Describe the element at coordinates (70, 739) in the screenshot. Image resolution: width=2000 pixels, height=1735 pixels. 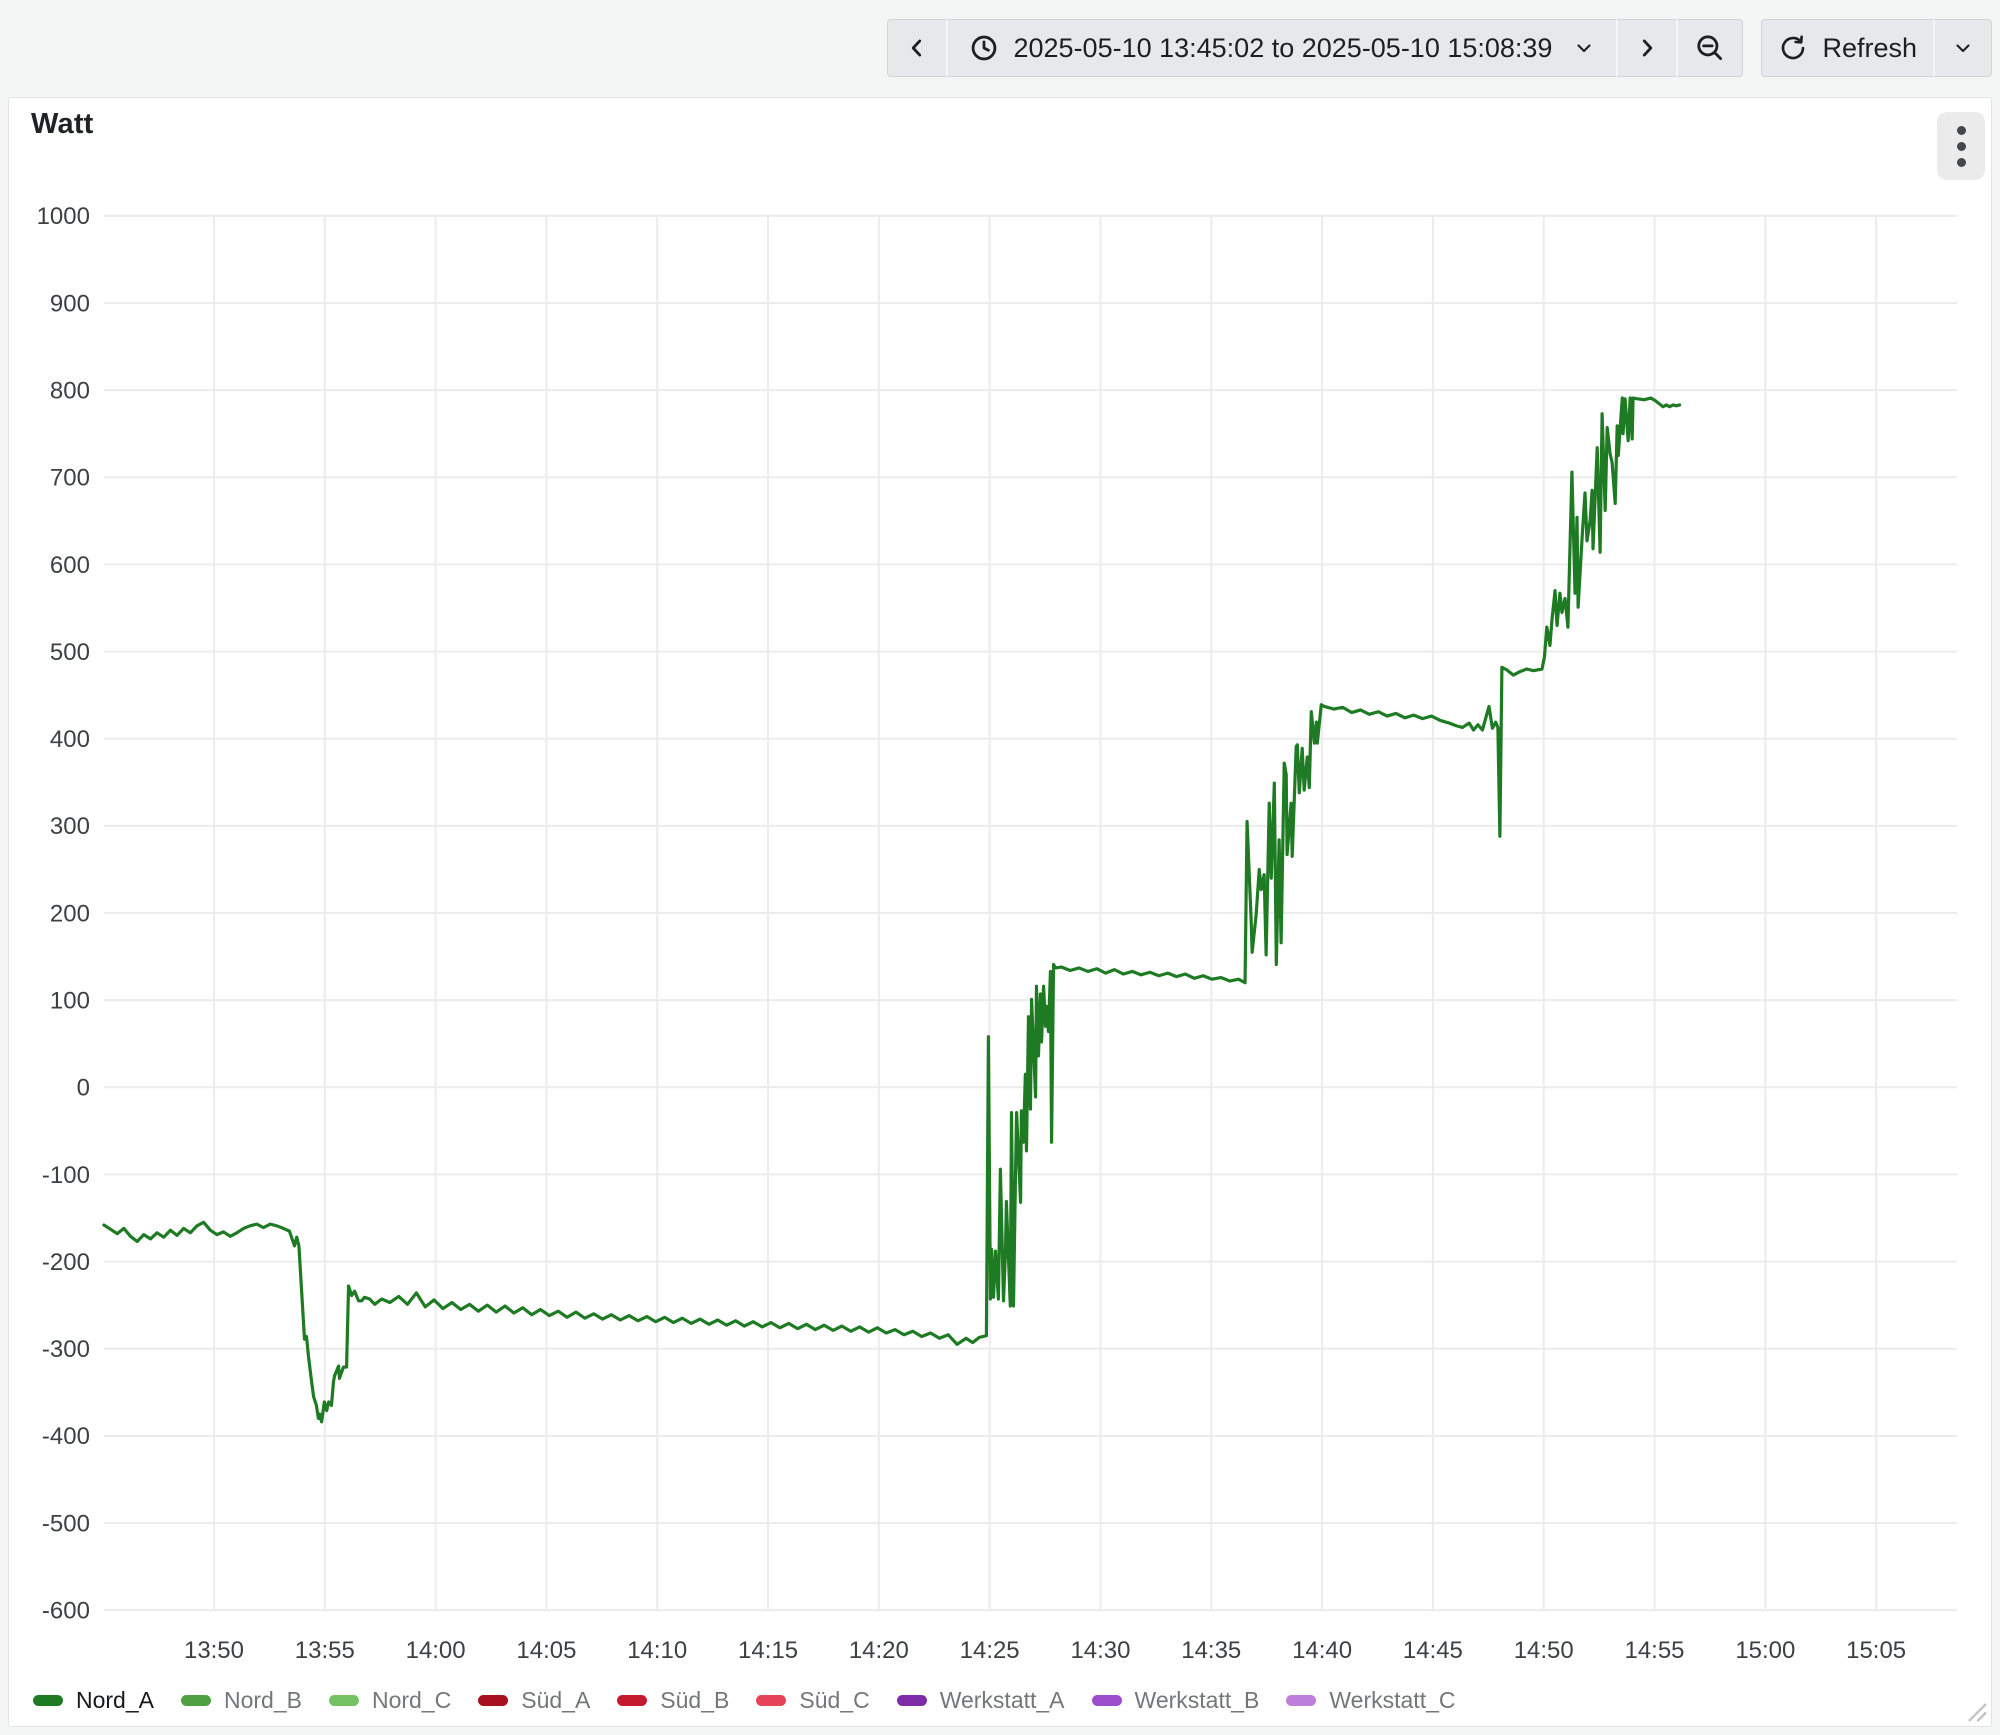
I see `y-tick-label: 400` at that location.